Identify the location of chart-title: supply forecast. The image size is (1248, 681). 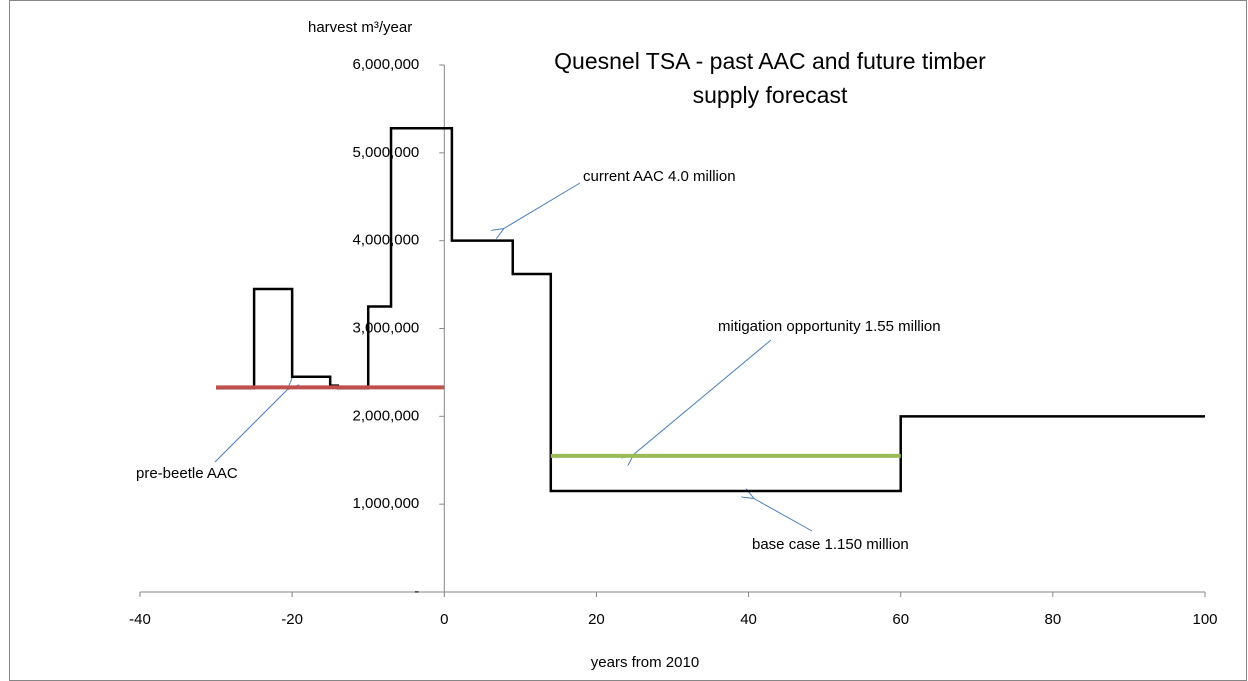
(770, 95).